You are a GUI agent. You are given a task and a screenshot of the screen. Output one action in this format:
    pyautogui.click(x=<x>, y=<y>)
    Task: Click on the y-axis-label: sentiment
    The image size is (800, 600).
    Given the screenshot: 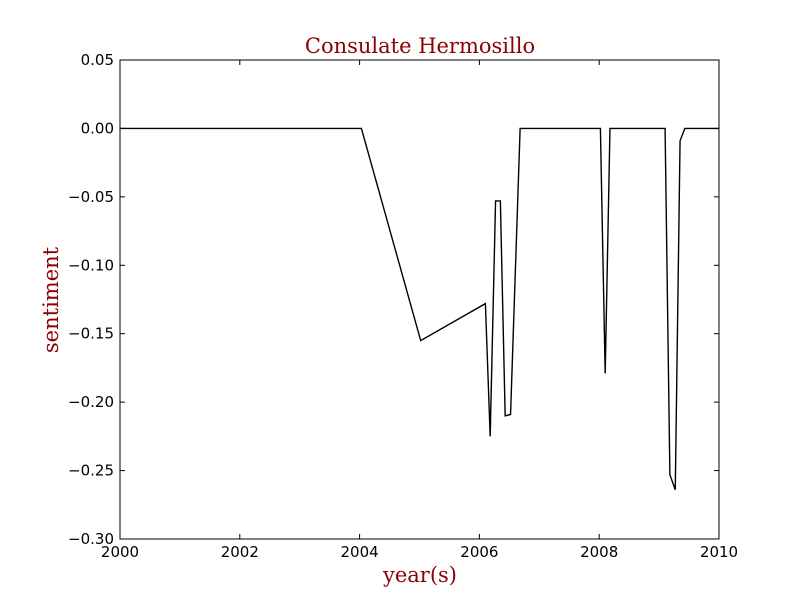 What is the action you would take?
    pyautogui.click(x=51, y=299)
    